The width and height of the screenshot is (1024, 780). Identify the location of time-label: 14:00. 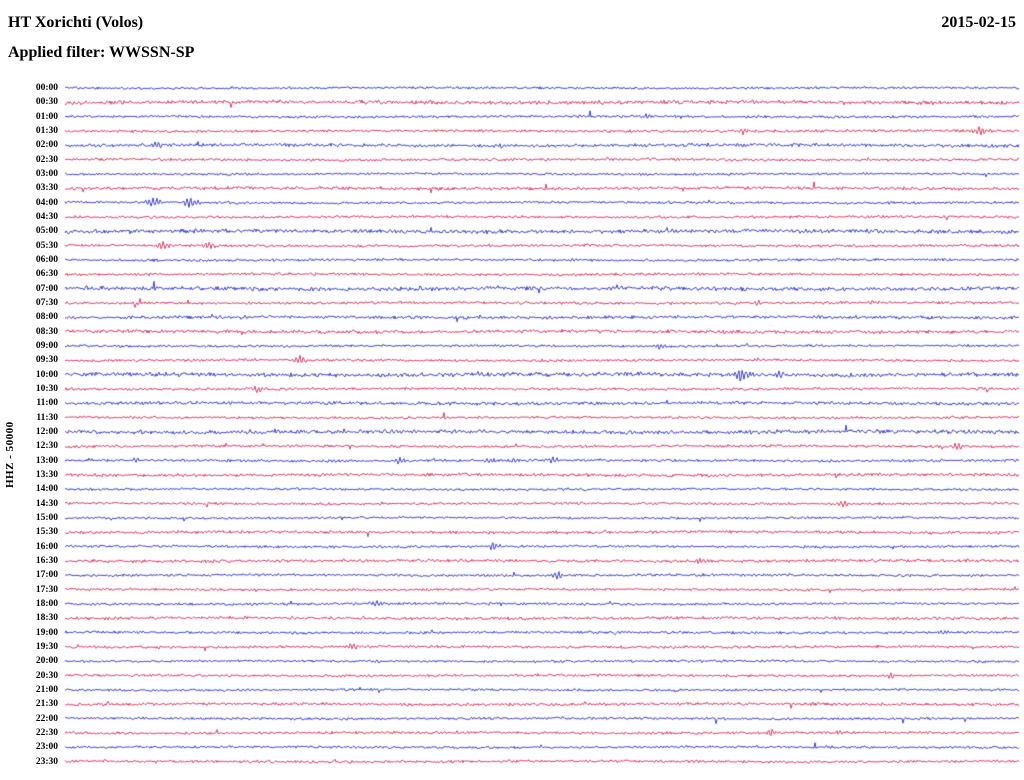
(46, 489).